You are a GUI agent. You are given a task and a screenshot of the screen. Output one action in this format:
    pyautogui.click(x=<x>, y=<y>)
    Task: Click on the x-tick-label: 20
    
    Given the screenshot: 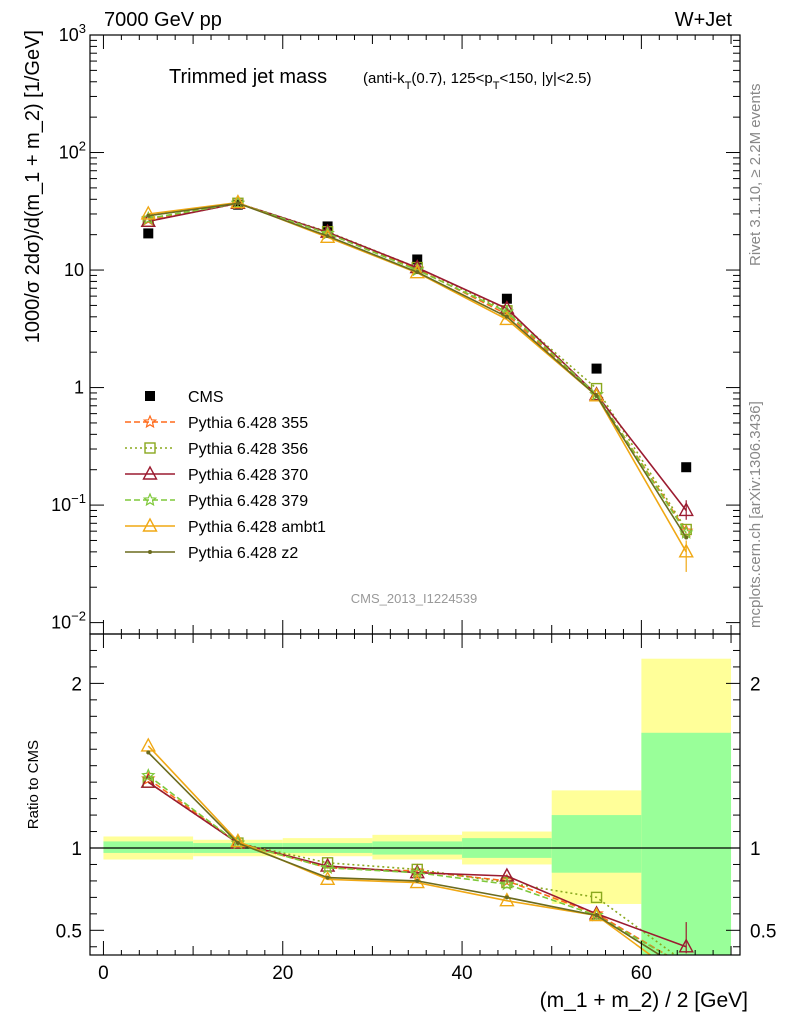 What is the action you would take?
    pyautogui.click(x=282, y=973)
    